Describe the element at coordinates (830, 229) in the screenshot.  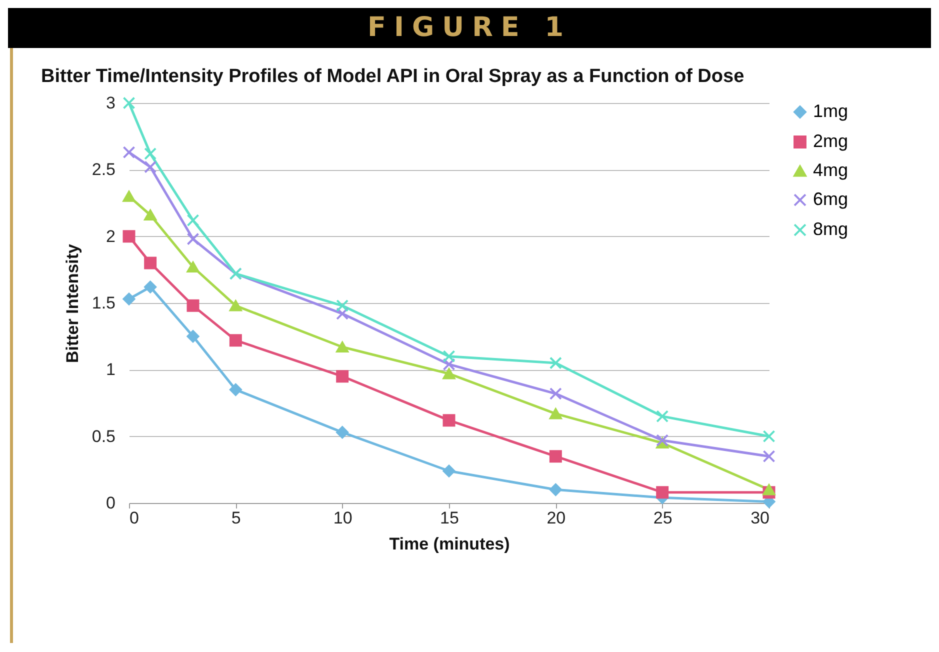
I see `legend-label: 8mg` at that location.